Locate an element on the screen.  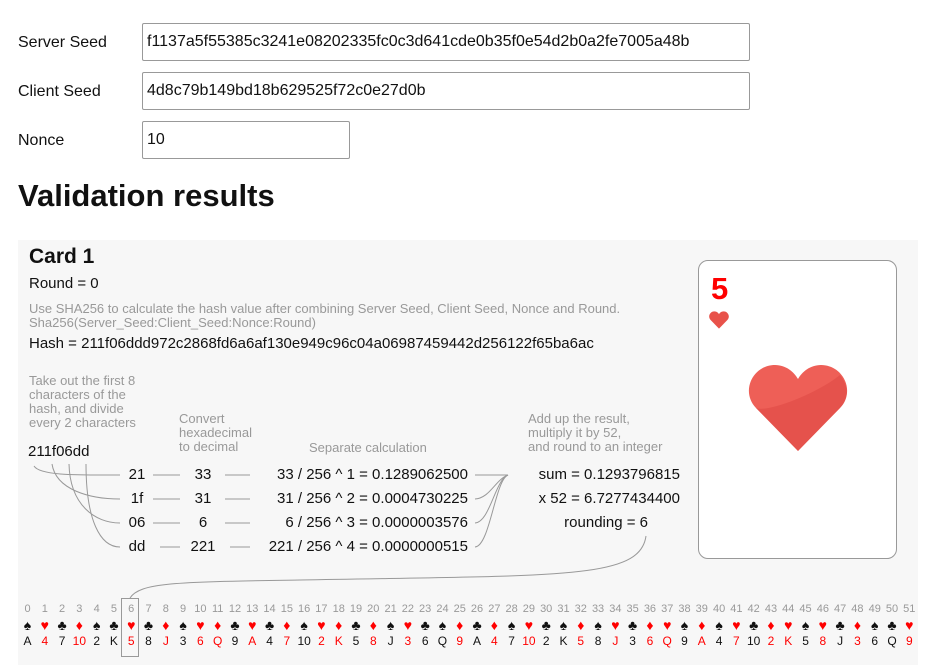
note-line: and round to an integer is located at coordinates (595, 446).